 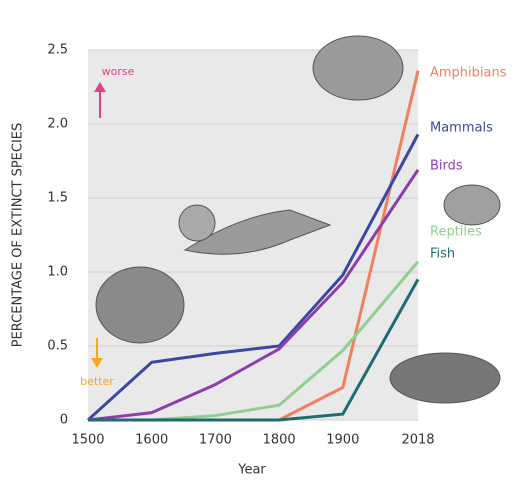 What do you see at coordinates (251, 470) in the screenshot?
I see `x-axis-title: Year` at bounding box center [251, 470].